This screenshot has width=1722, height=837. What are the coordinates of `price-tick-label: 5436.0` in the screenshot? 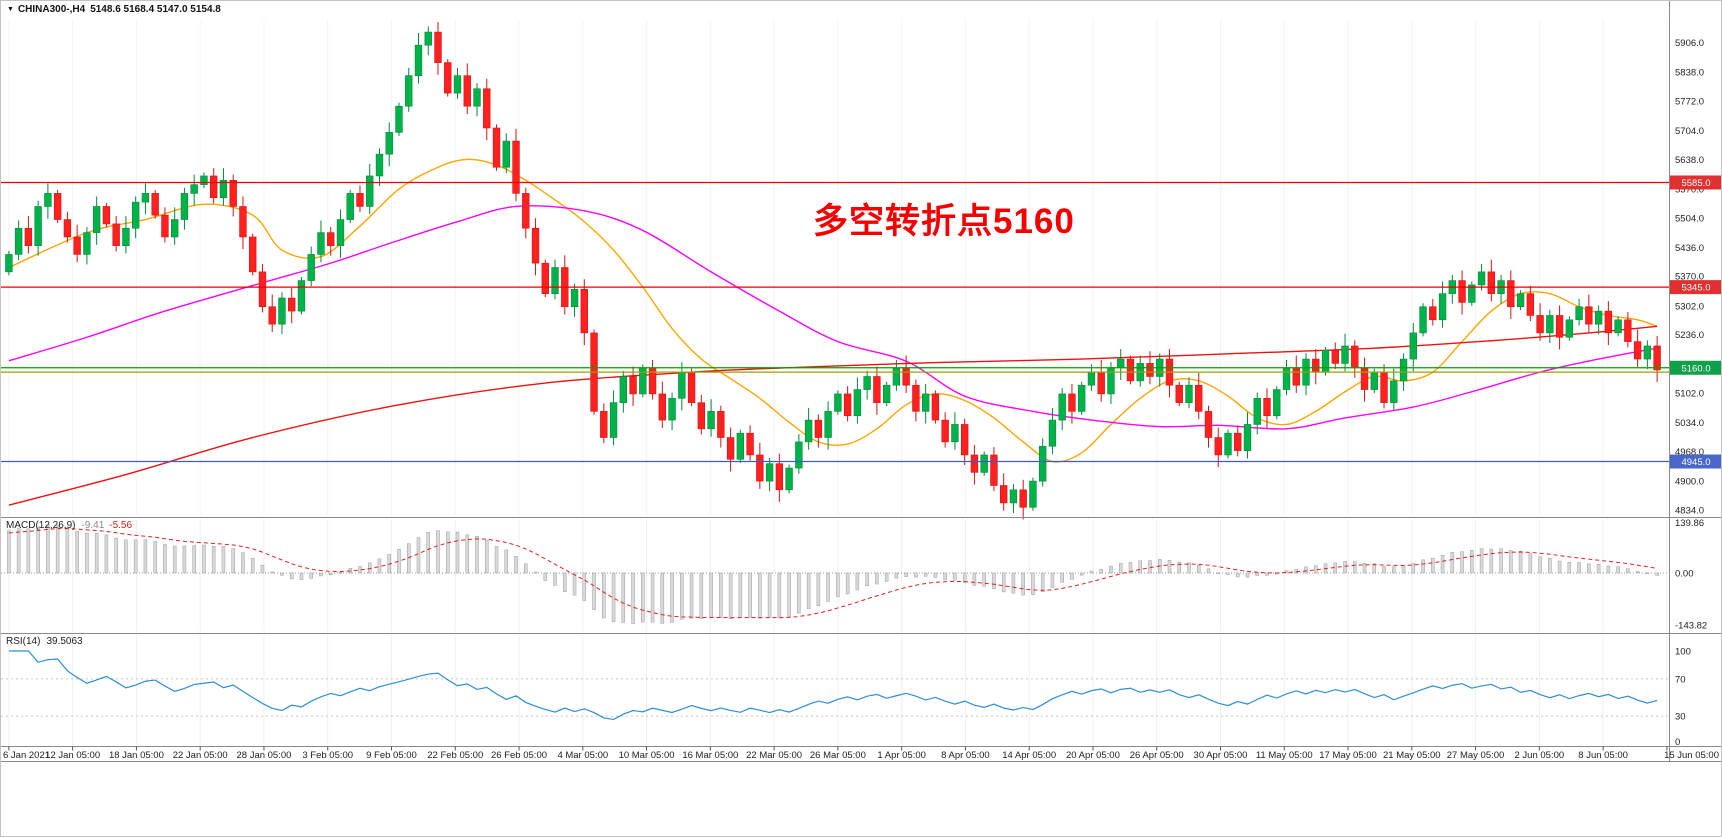 It's located at (1689, 248).